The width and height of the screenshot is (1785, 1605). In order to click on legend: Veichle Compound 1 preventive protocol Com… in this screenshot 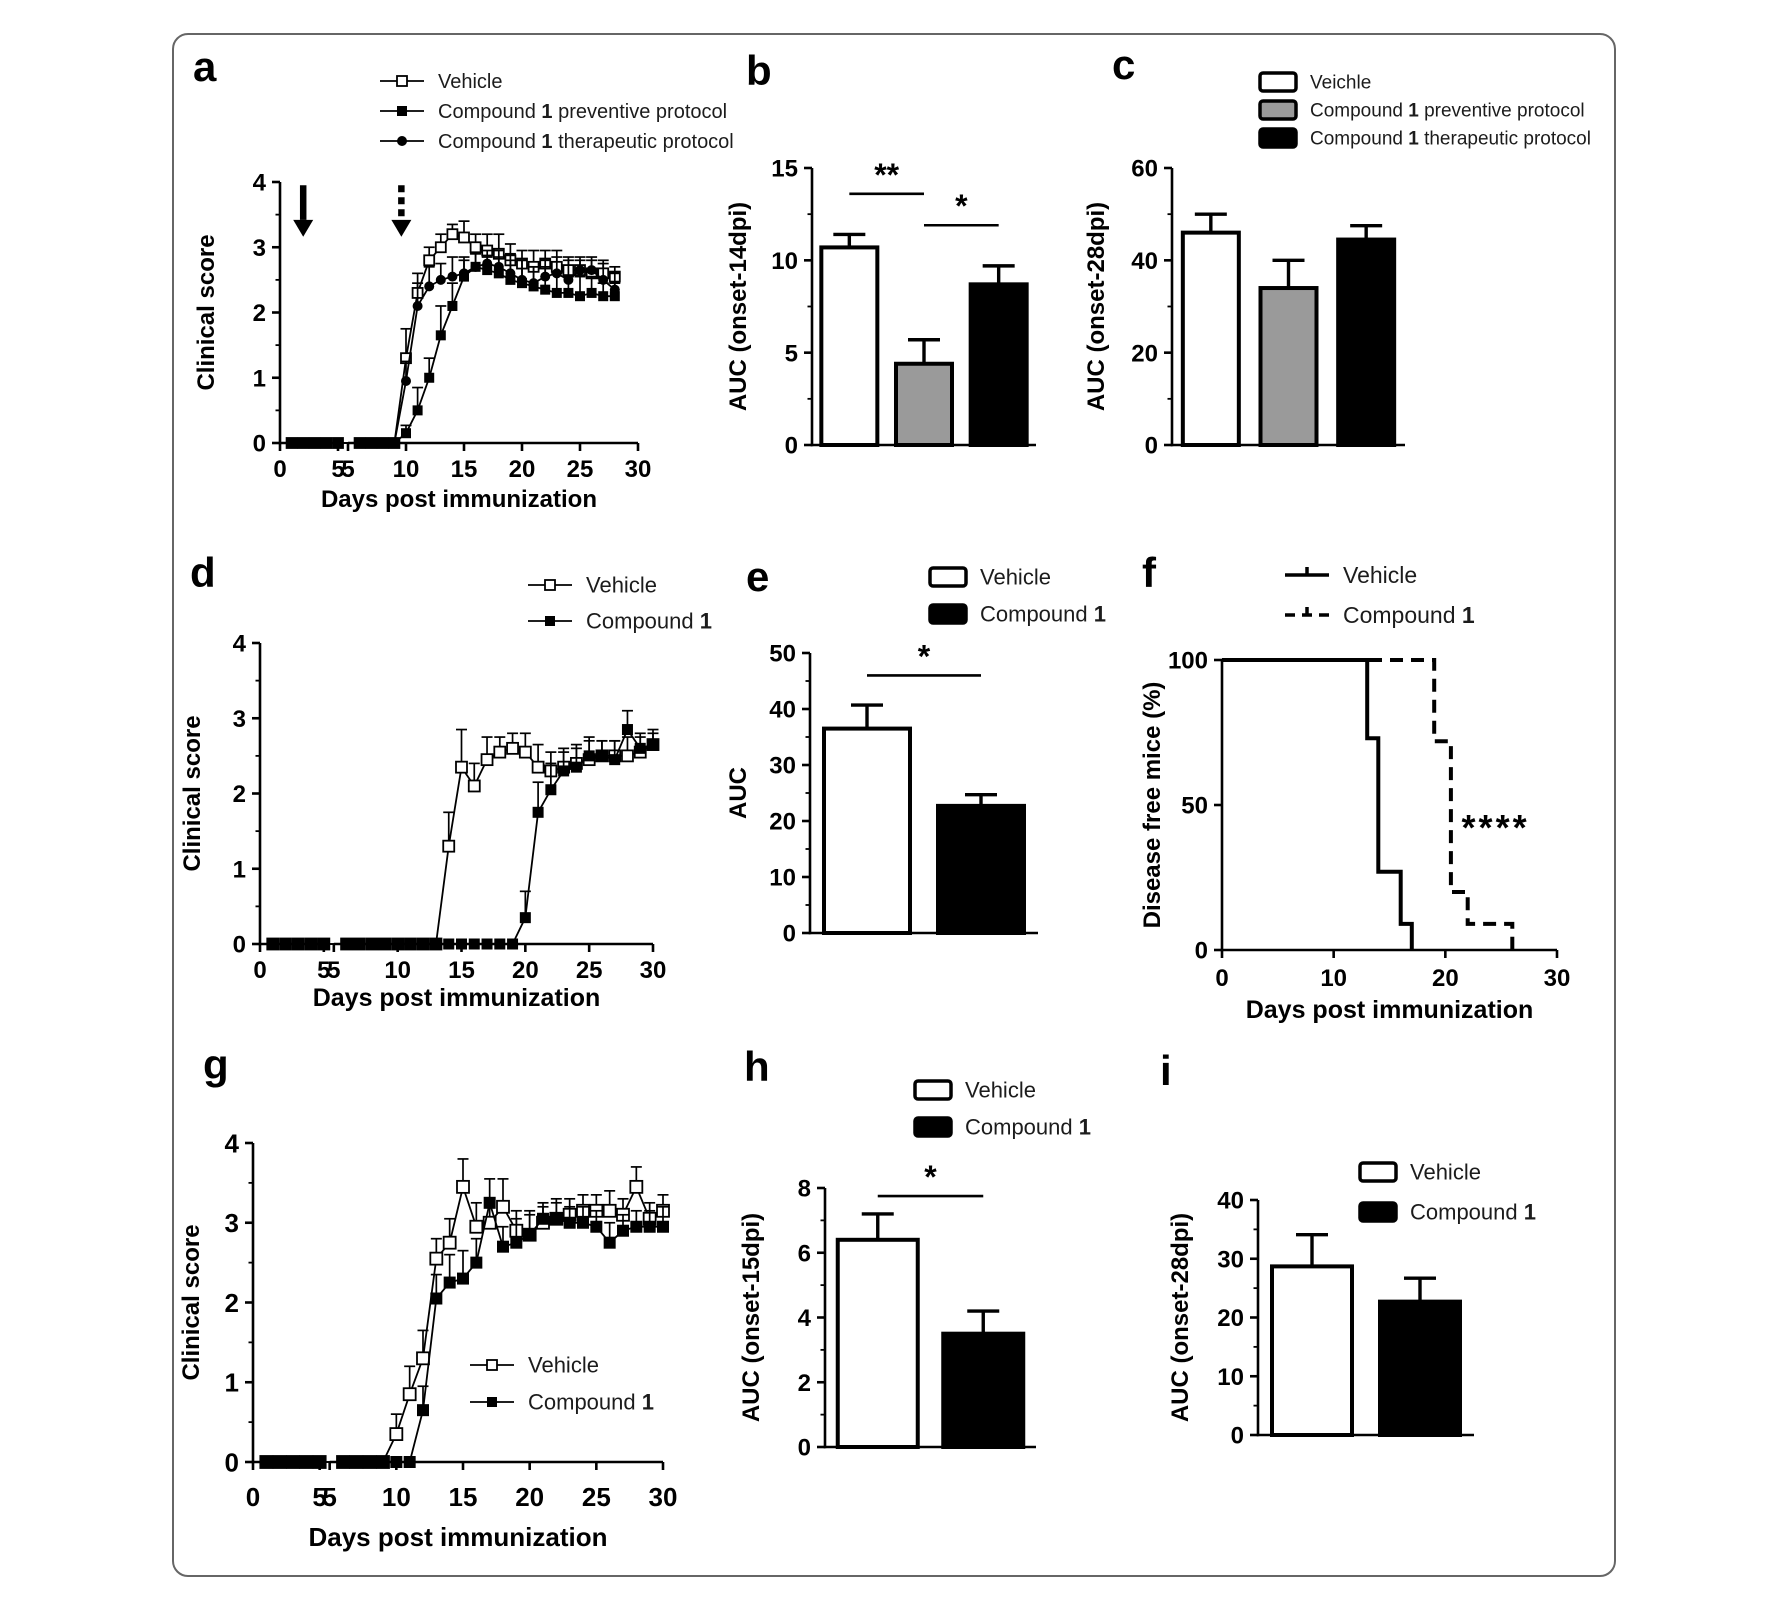, I will do `click(1424, 110)`.